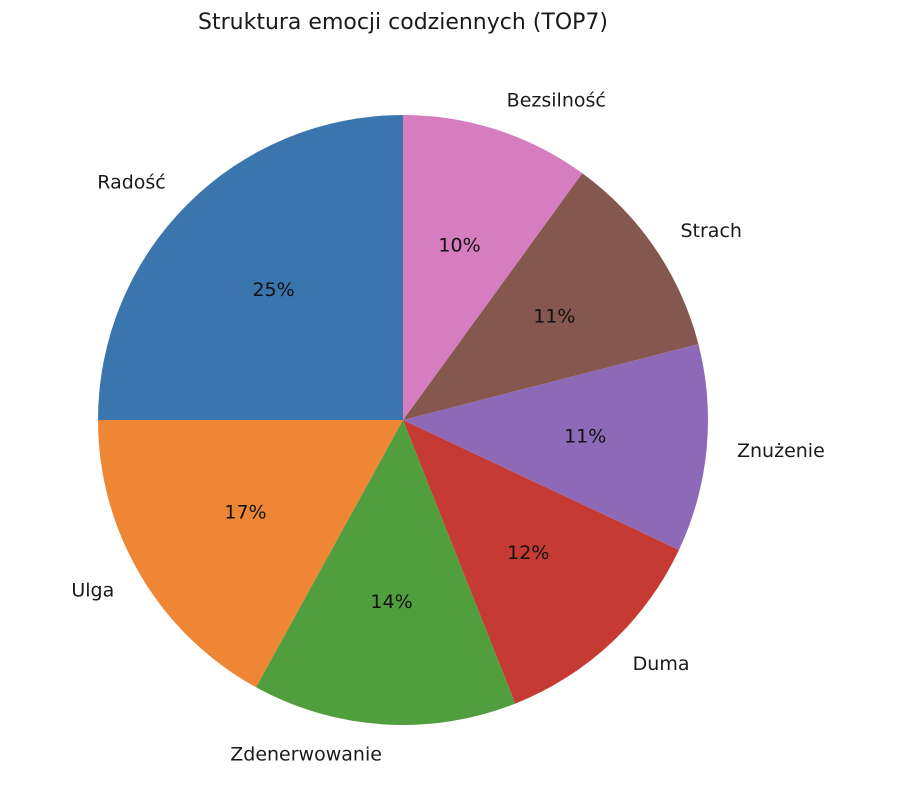 Image resolution: width=907 pixels, height=785 pixels. I want to click on pie-slice-strach, so click(551, 296).